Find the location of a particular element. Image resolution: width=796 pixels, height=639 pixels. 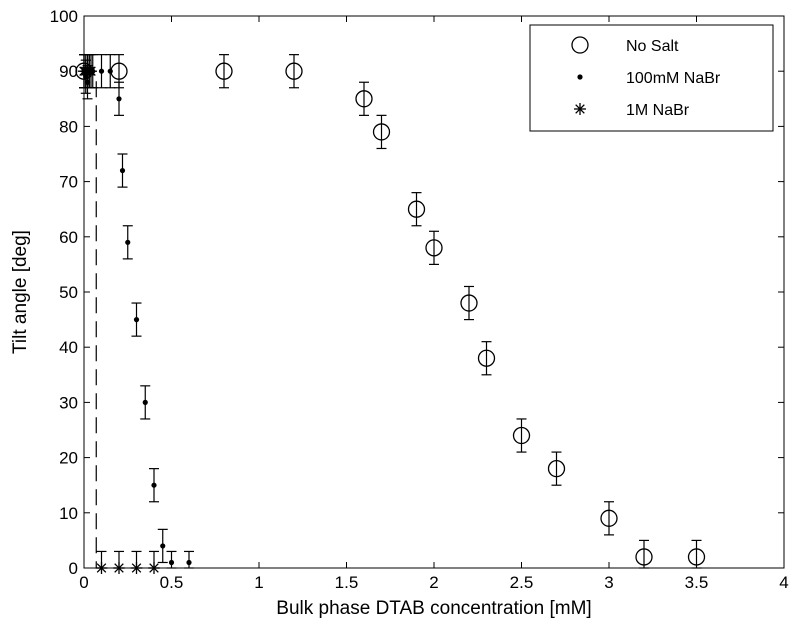

x-tick-label: 2 is located at coordinates (433, 582).